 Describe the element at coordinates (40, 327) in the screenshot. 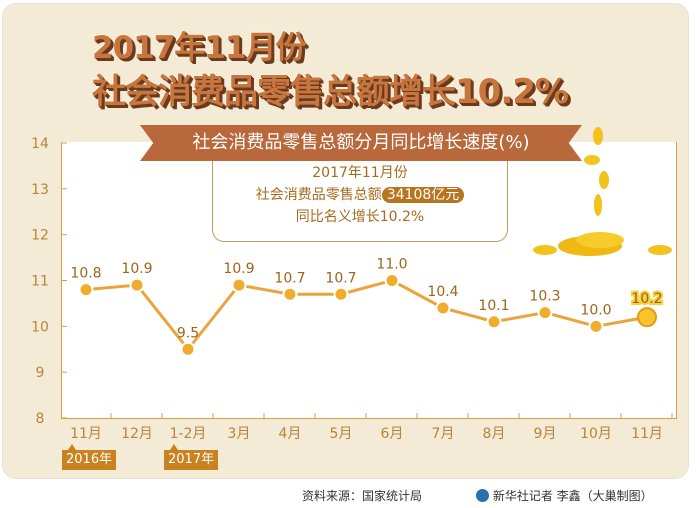

I see `y-tick-label: 10` at that location.